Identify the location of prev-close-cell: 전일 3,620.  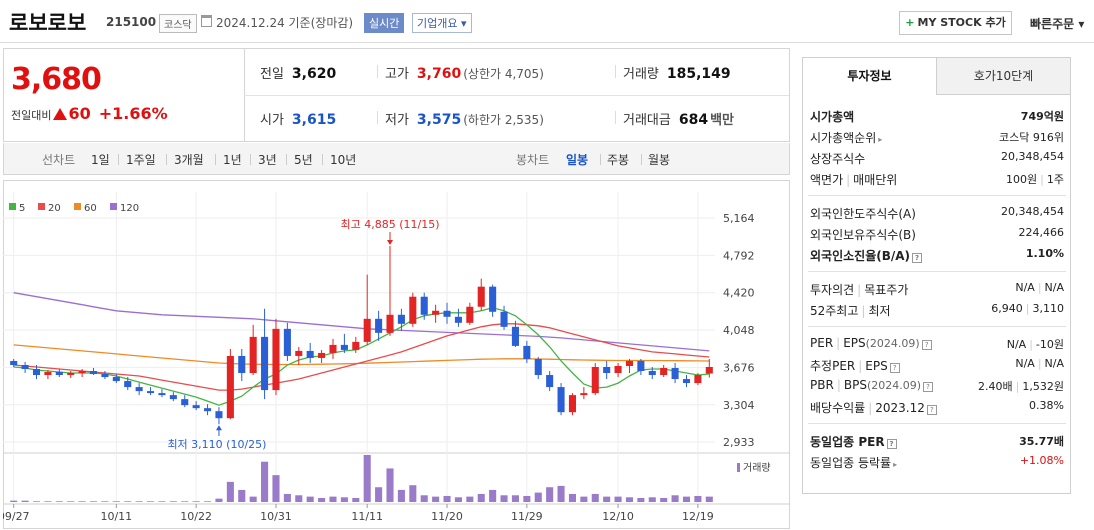
(298, 72).